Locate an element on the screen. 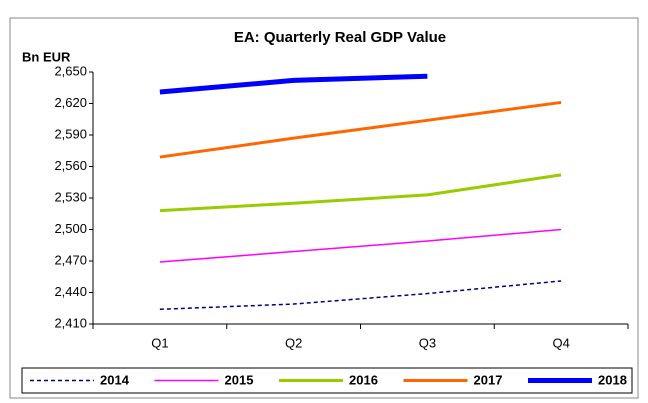  y-axis-label: Bn EUR is located at coordinates (46, 56).